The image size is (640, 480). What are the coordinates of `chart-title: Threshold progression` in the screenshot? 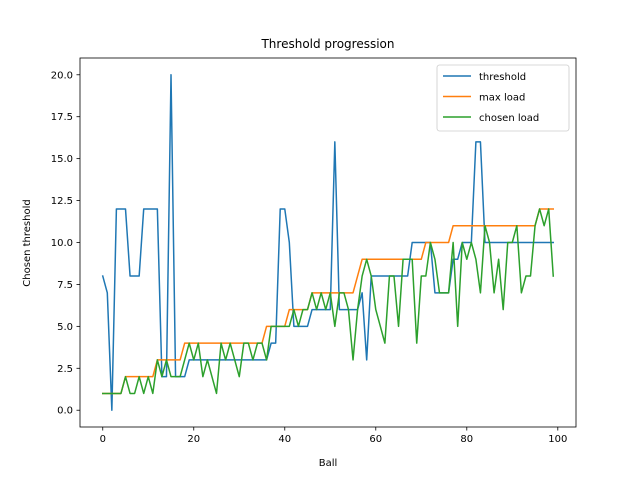 It's located at (327, 44).